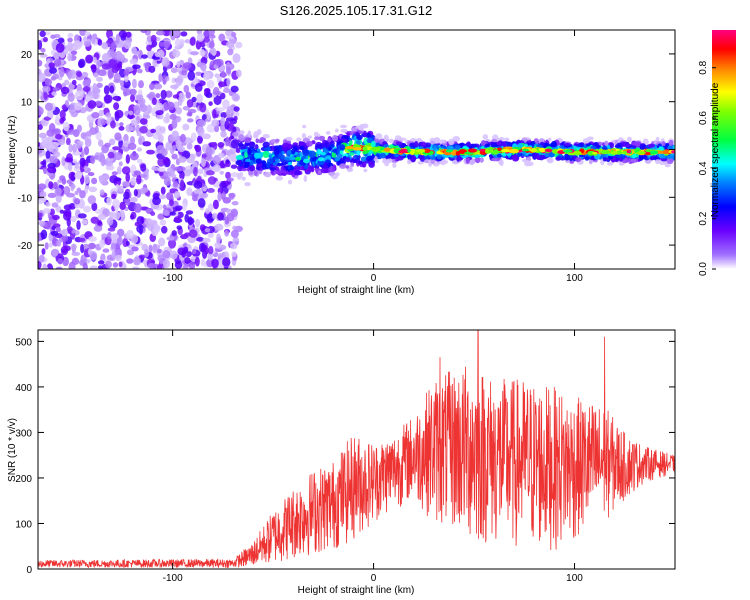 The height and width of the screenshot is (600, 750). Describe the element at coordinates (27, 55) in the screenshot. I see `heatmap-y-tick-label: 20` at that location.